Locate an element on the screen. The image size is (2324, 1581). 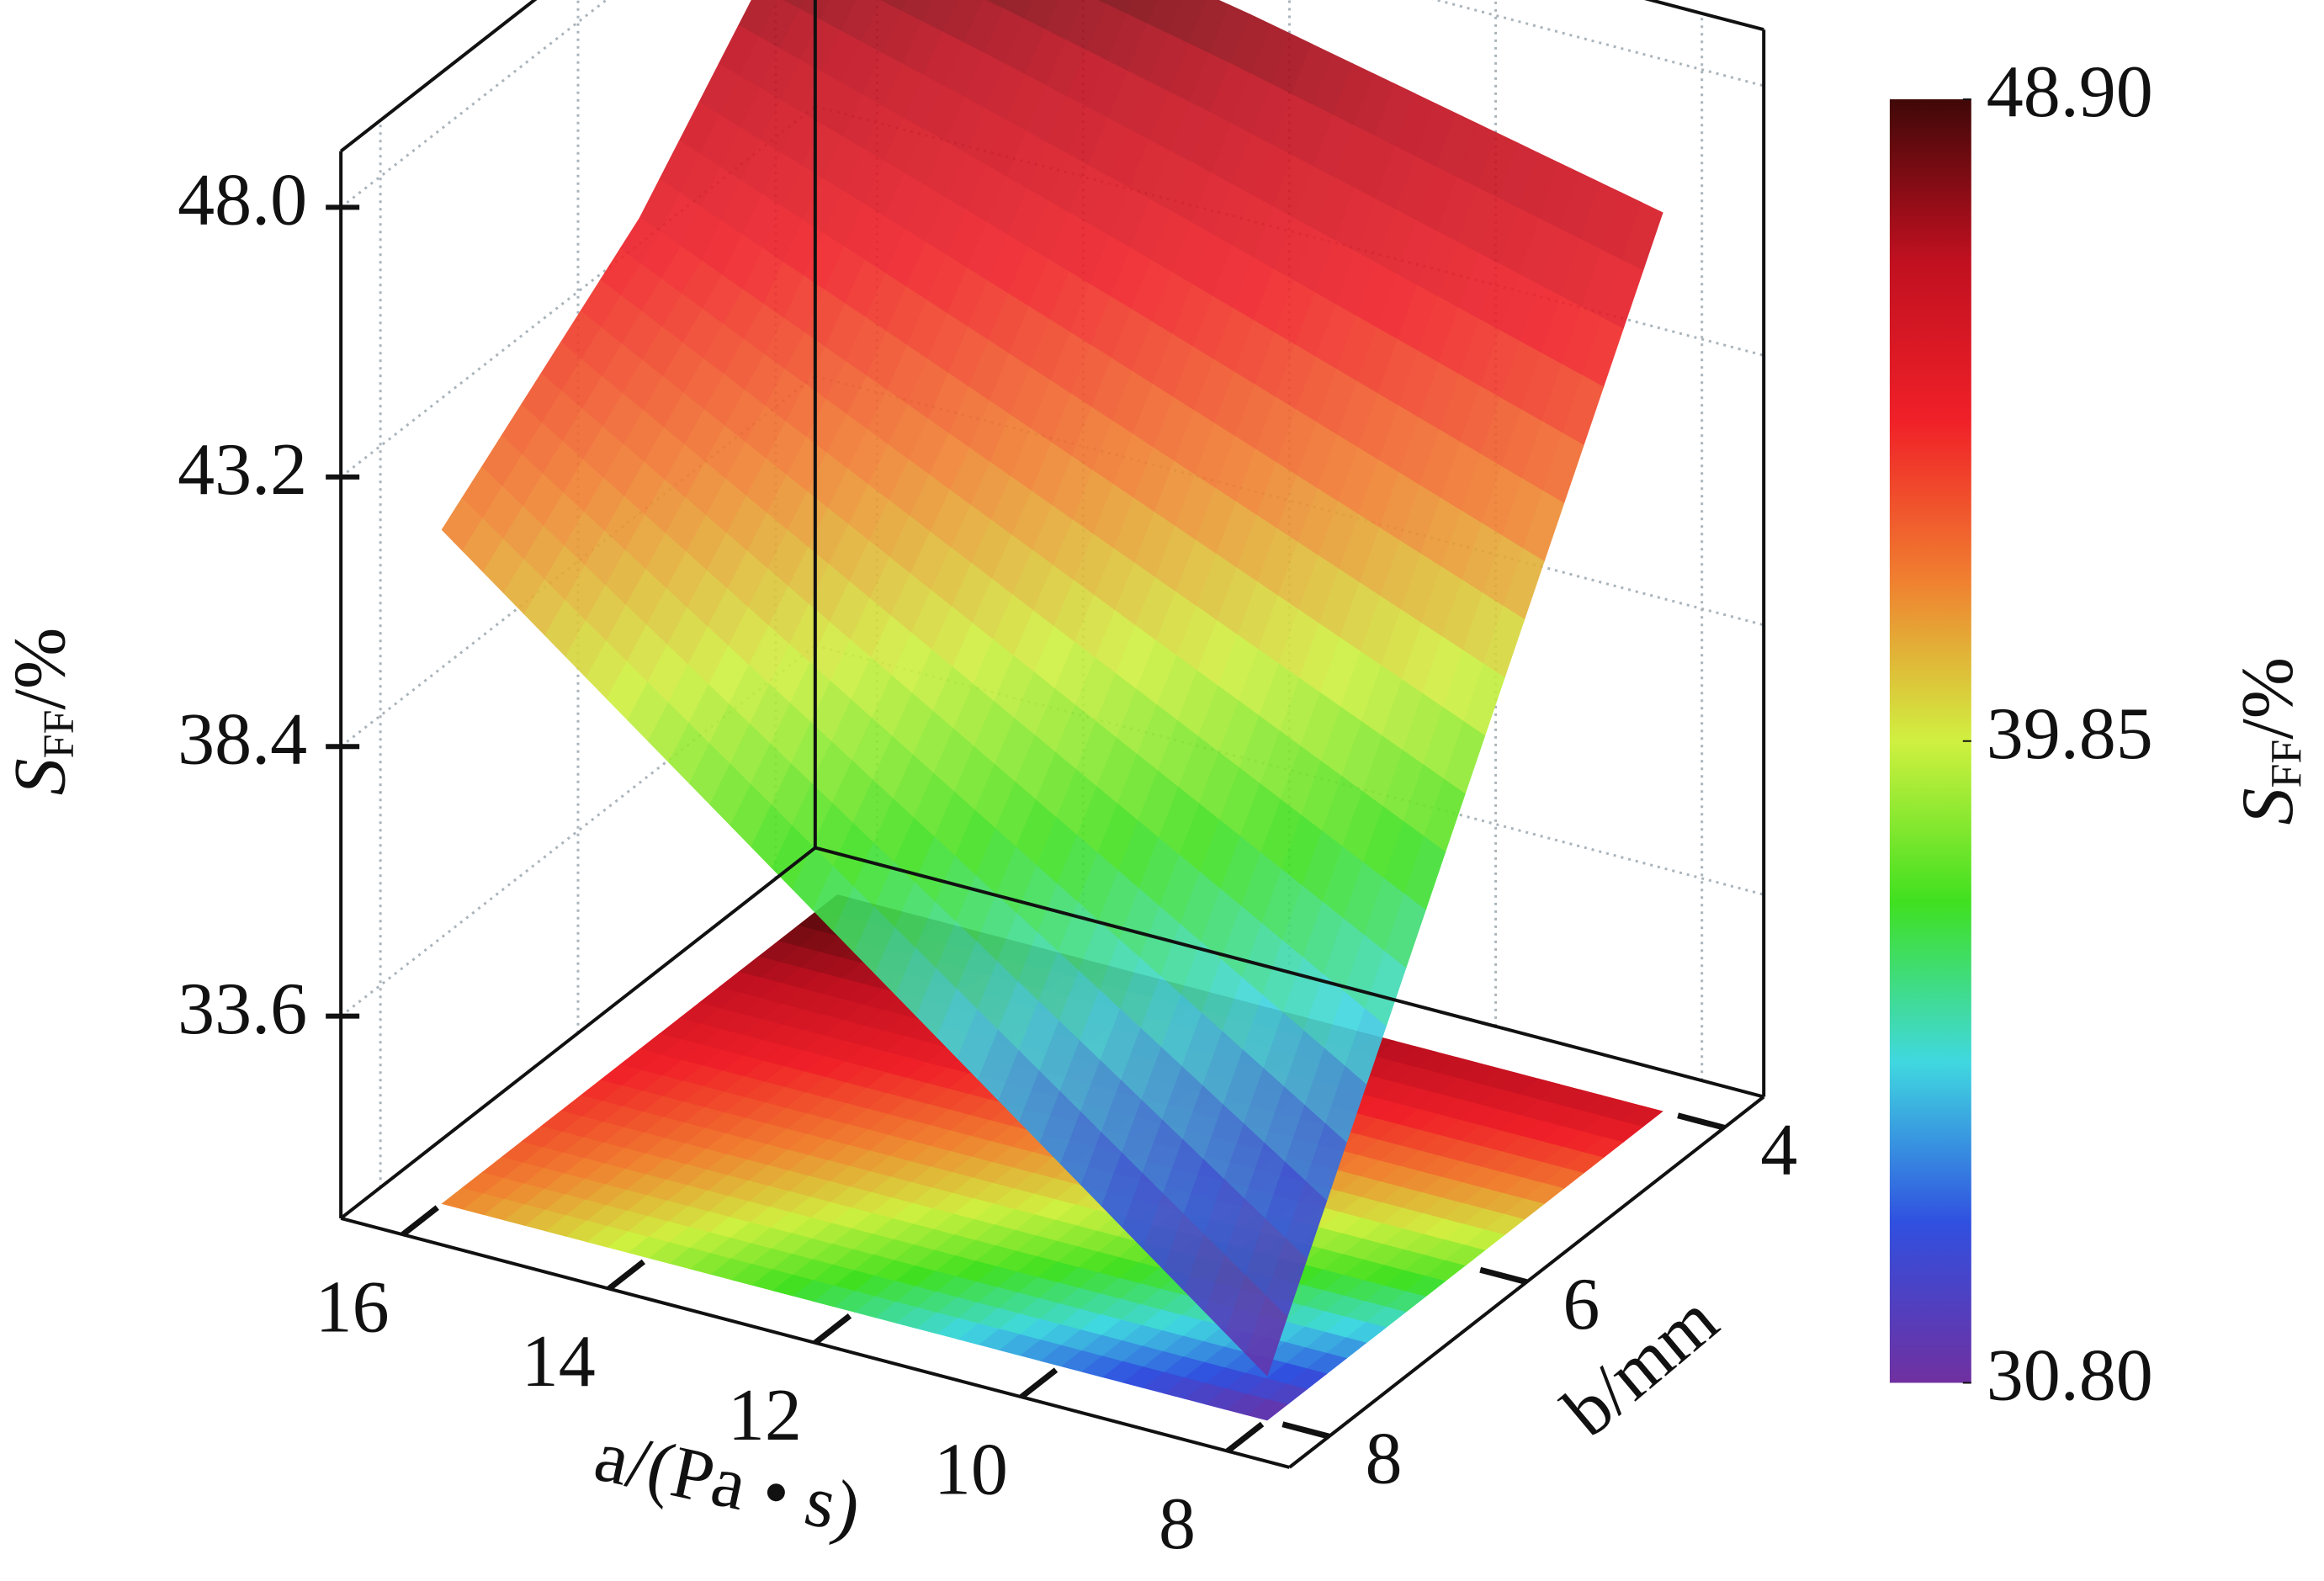
x-tick-label: 8 is located at coordinates (1177, 1524).